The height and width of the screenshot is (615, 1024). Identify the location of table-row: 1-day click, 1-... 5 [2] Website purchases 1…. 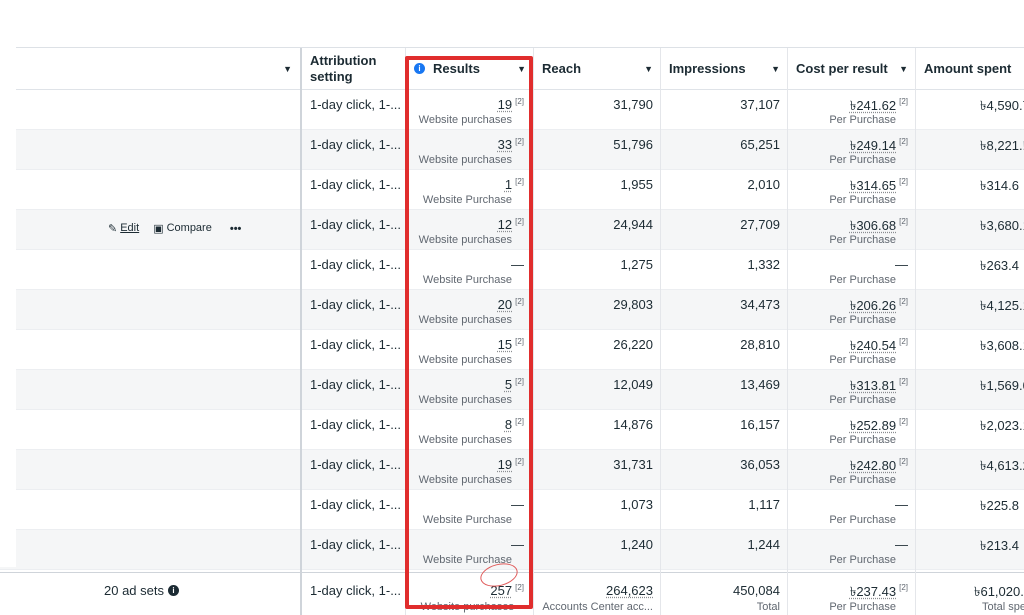
(512, 390).